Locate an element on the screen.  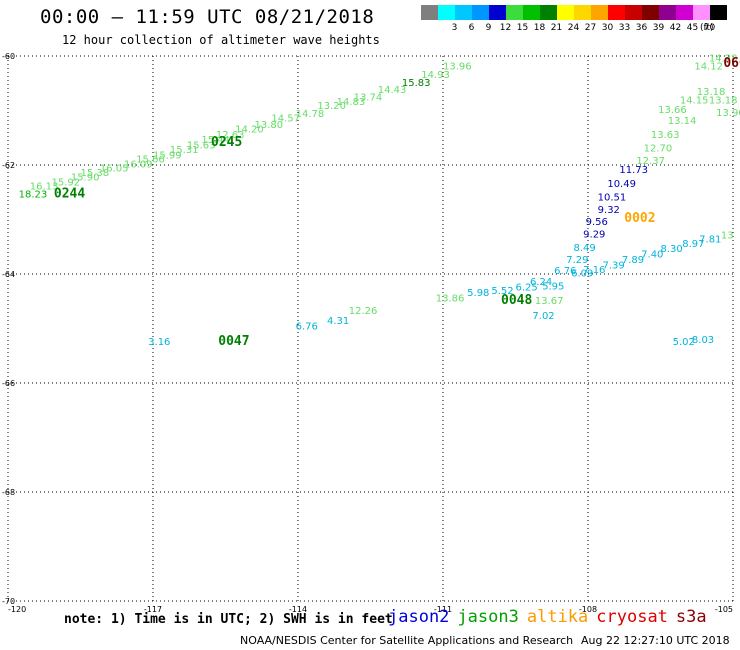
scale-unit: (ft) is located at coordinates (707, 28).